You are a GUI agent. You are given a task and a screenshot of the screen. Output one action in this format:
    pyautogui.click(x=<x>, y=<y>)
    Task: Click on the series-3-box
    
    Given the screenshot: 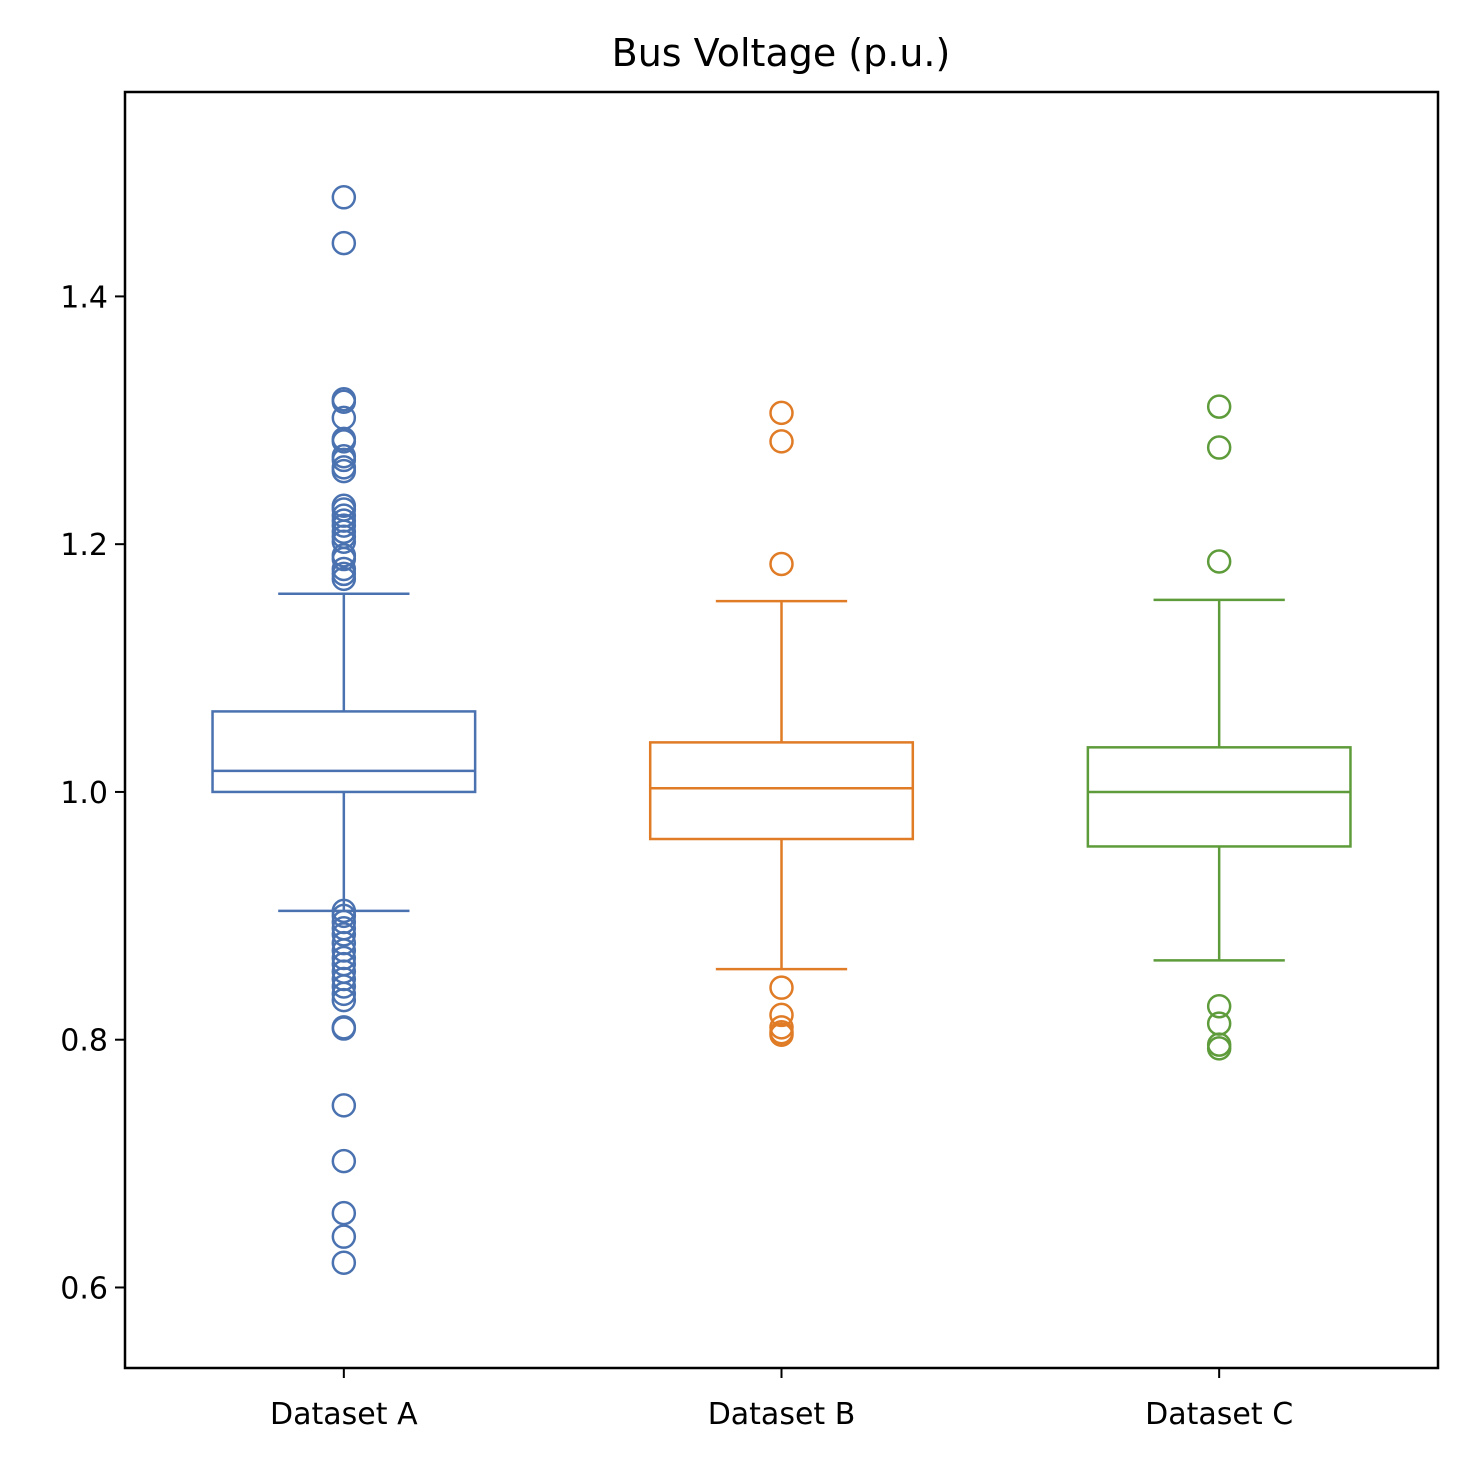 What is the action you would take?
    pyautogui.click(x=1219, y=727)
    